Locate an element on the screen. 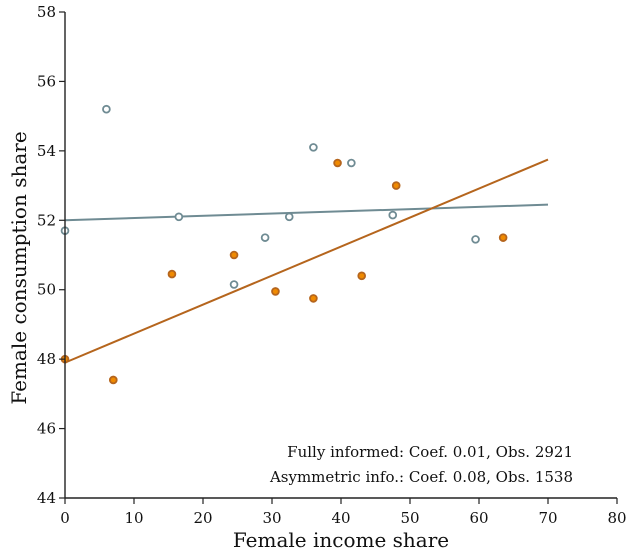 This screenshot has height=549, width=627. x-tick-label: 80 is located at coordinates (616, 518).